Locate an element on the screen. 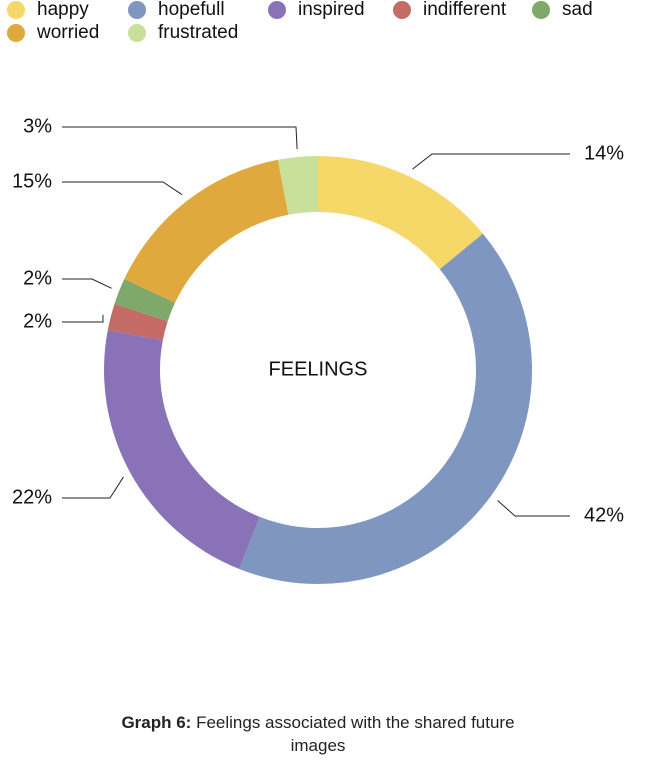  legend-label: hopefull is located at coordinates (191, 10).